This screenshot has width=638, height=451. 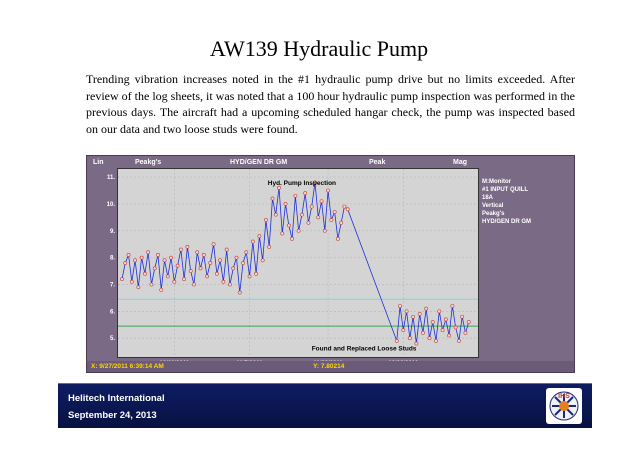 What do you see at coordinates (112, 415) in the screenshot?
I see `footer-date: September 24, 2013` at bounding box center [112, 415].